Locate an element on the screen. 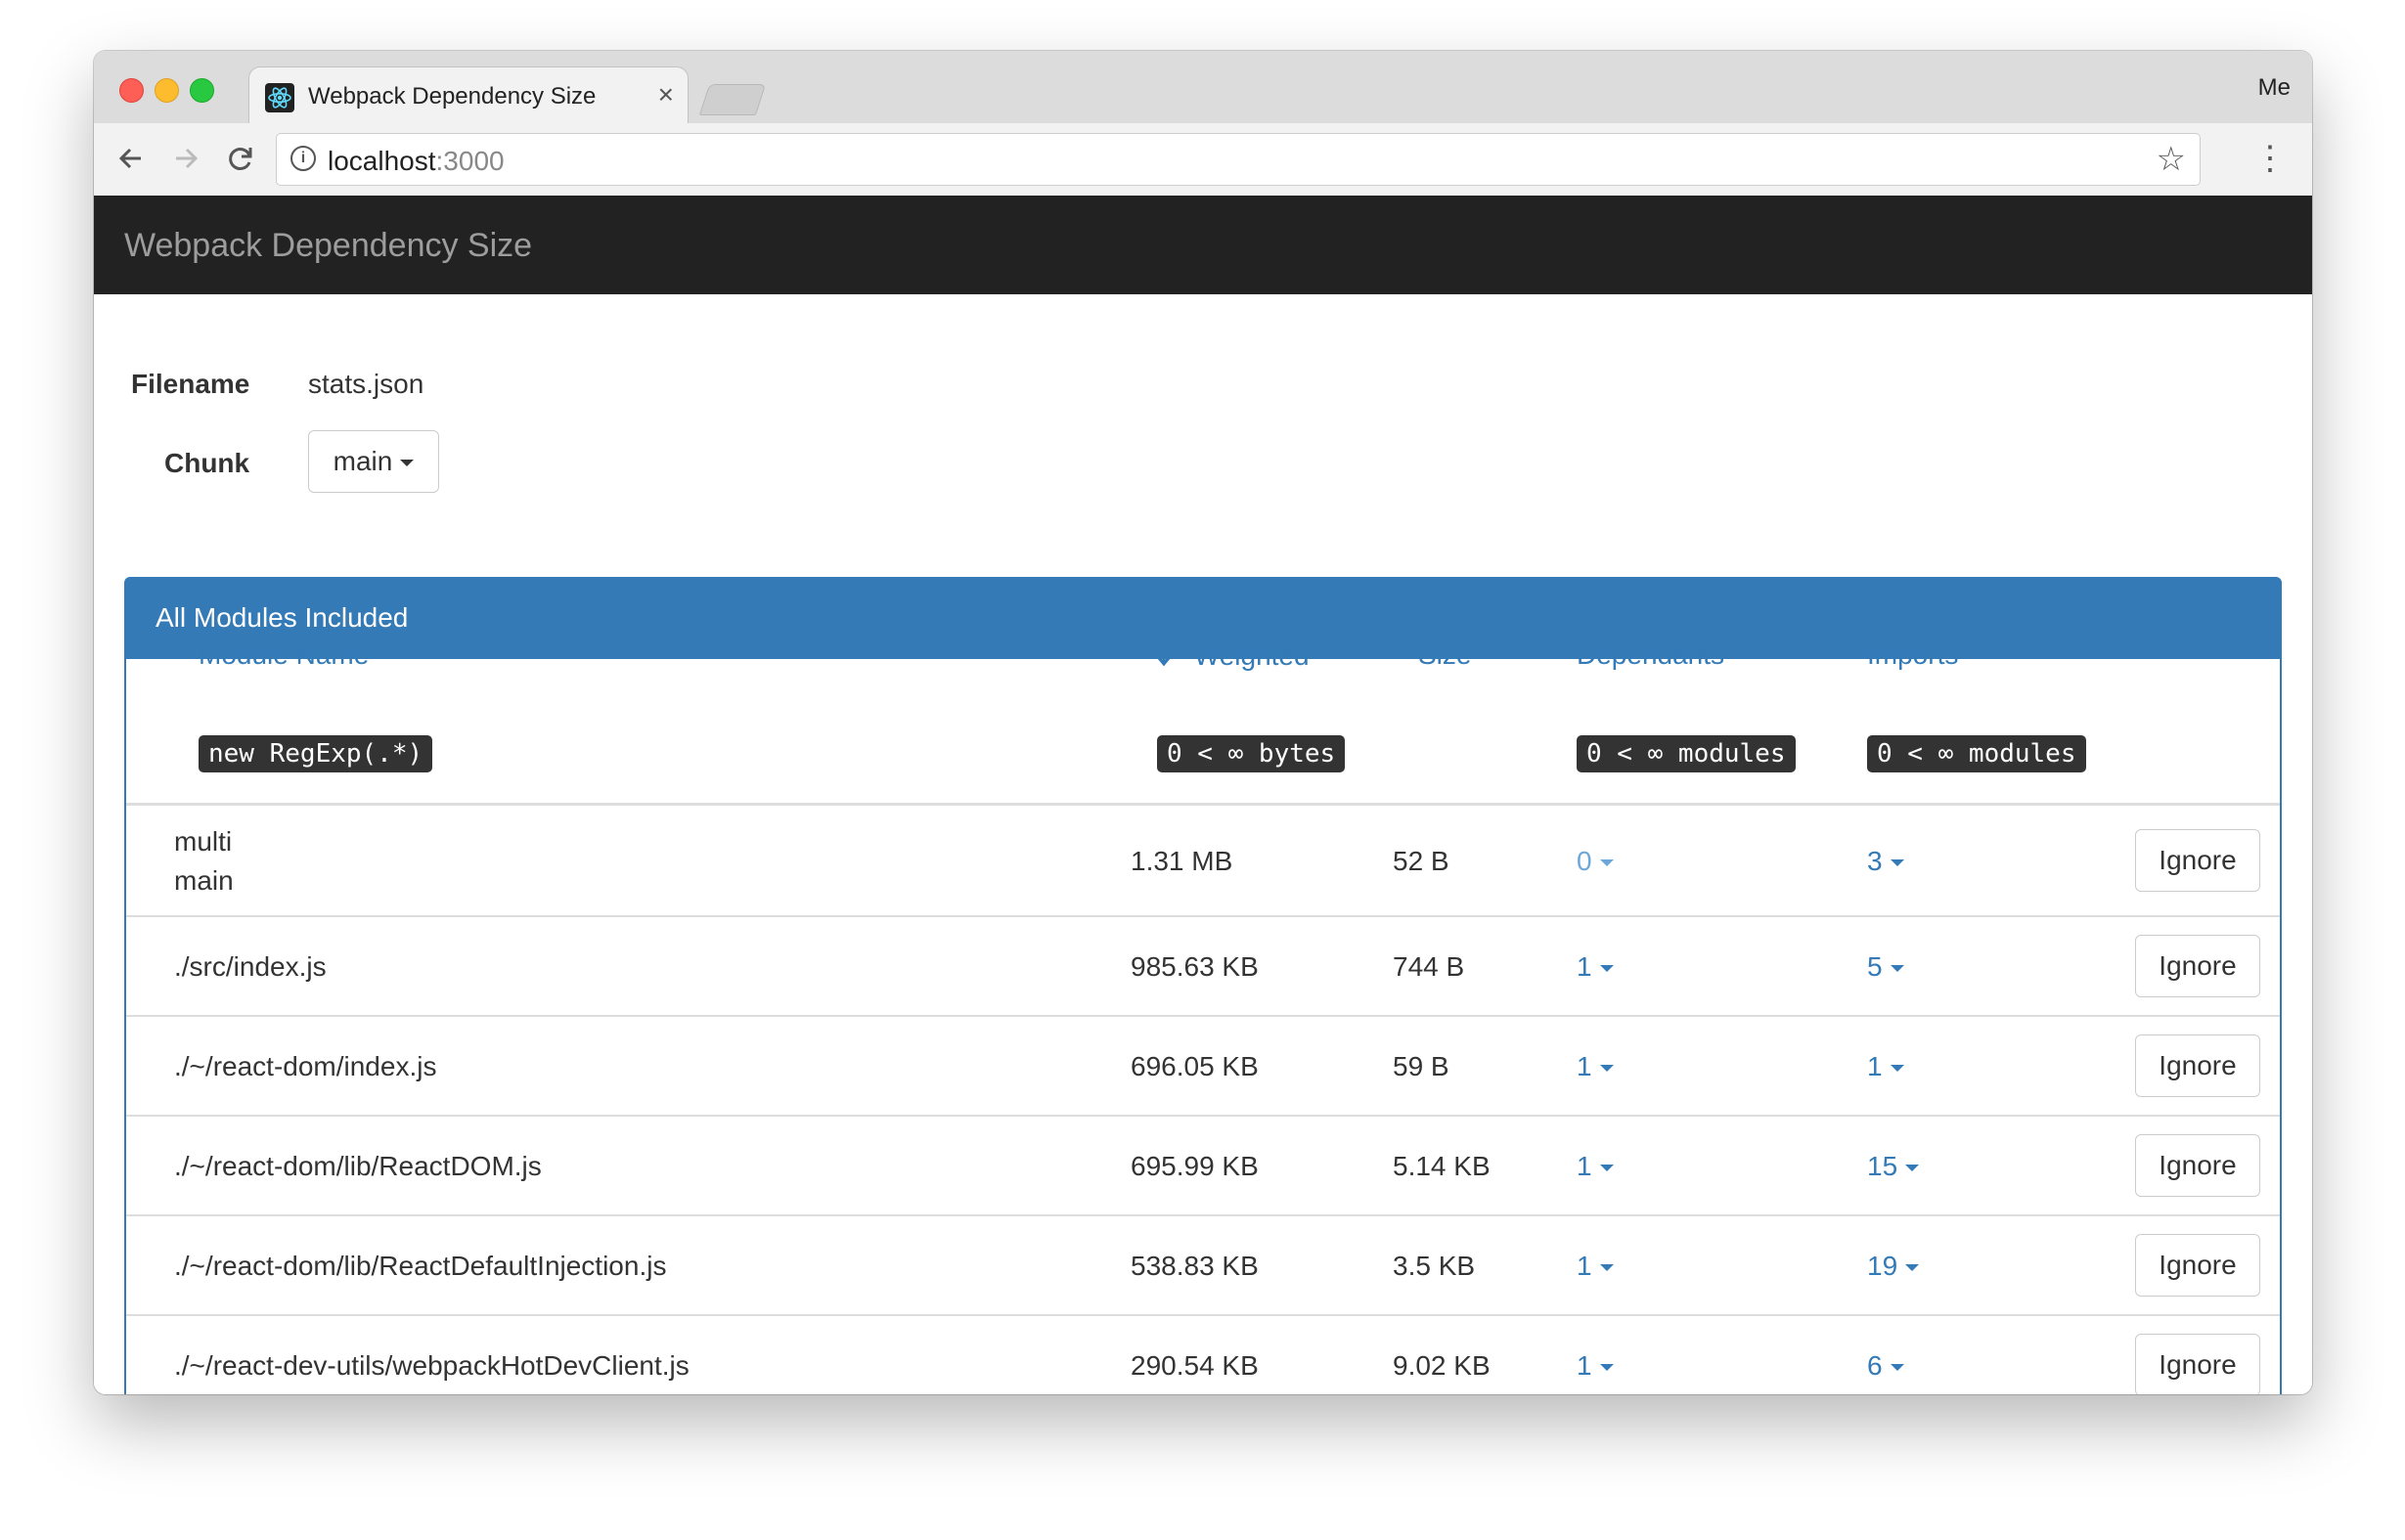 The height and width of the screenshot is (1540, 2405). header-divider is located at coordinates (1203, 804).